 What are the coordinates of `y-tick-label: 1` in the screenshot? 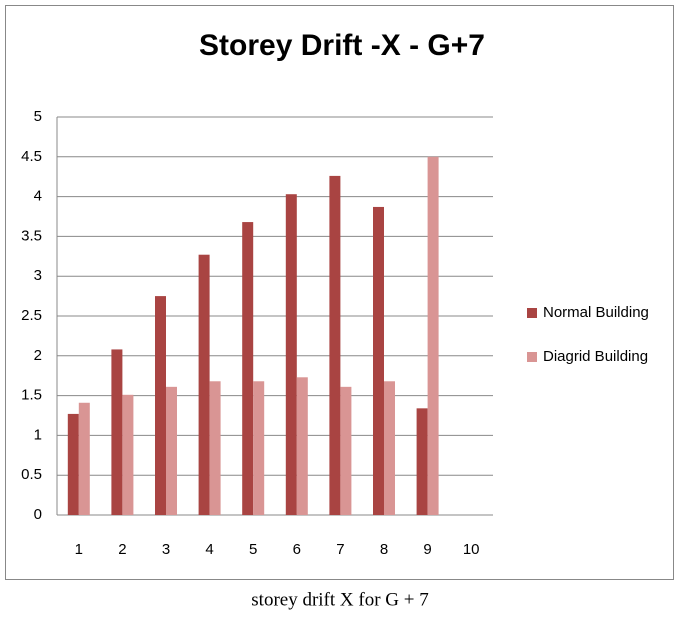 It's located at (38, 434).